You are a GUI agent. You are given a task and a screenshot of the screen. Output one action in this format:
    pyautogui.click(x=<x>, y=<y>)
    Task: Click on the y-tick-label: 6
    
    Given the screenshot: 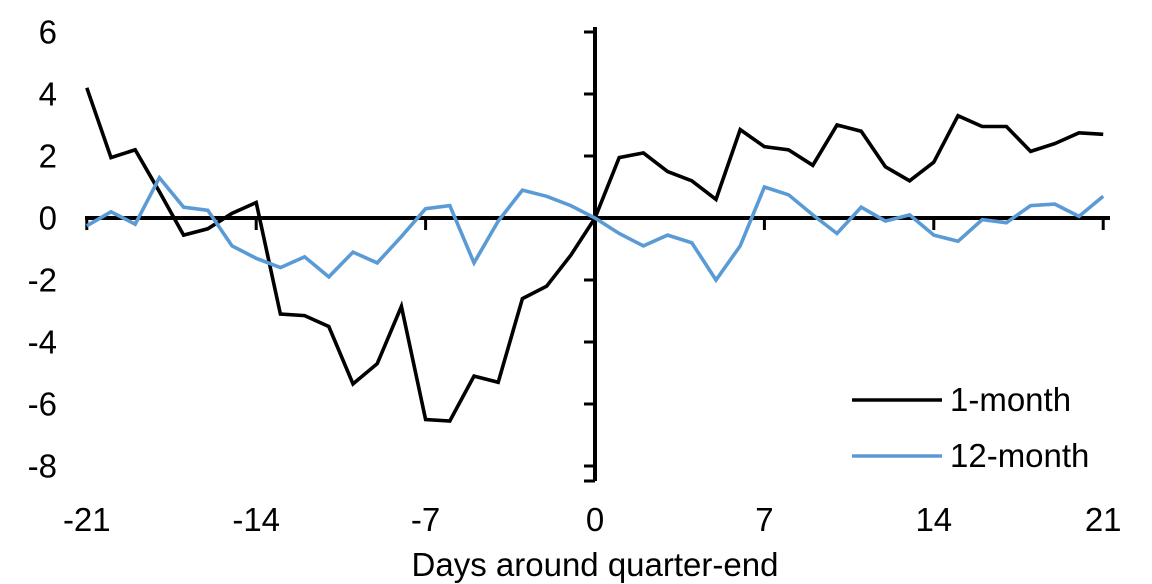 What is the action you would take?
    pyautogui.click(x=48, y=32)
    